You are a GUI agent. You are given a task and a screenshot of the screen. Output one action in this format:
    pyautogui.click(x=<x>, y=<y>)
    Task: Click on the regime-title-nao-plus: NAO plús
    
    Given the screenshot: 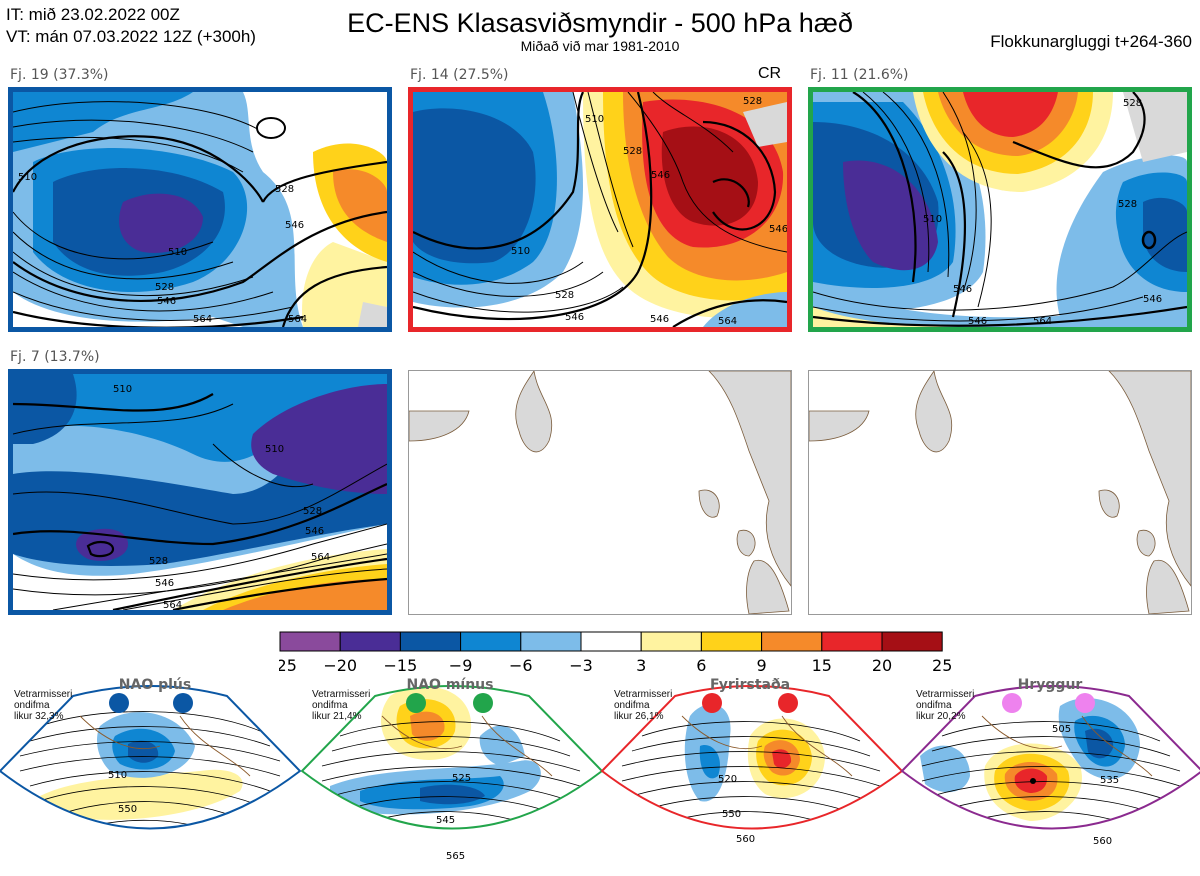 What is the action you would take?
    pyautogui.click(x=155, y=685)
    